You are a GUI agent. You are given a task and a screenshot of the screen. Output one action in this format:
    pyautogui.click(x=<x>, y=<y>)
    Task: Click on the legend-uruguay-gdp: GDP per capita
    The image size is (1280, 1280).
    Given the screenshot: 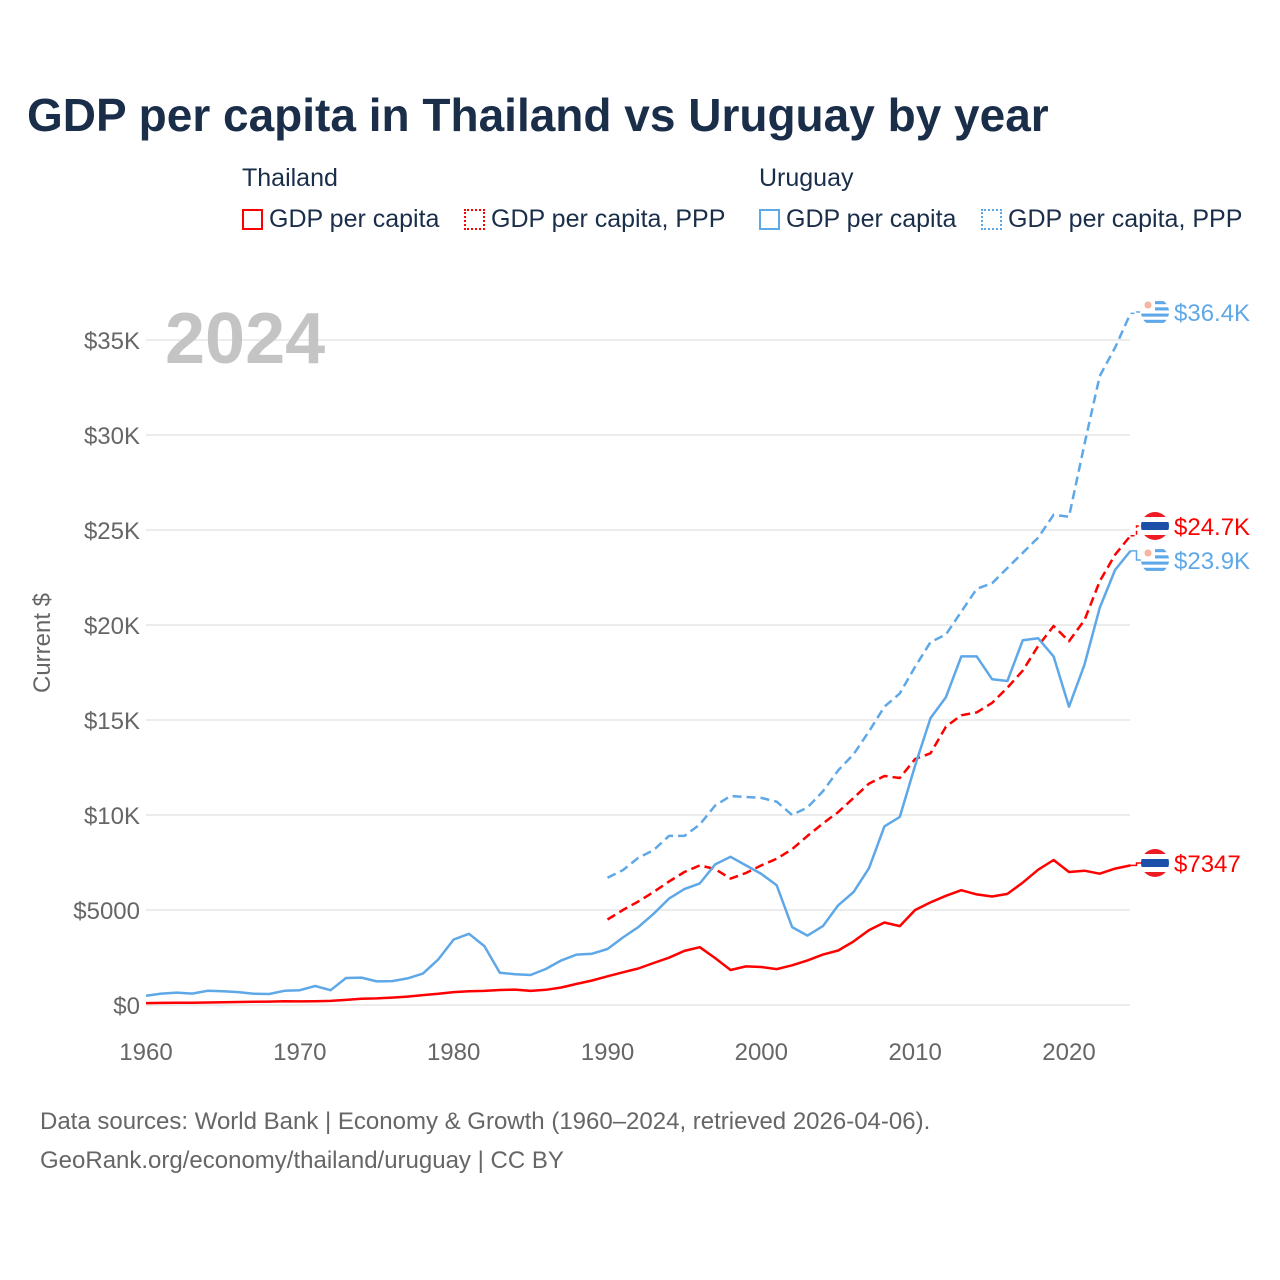 What is the action you would take?
    pyautogui.click(x=857, y=219)
    